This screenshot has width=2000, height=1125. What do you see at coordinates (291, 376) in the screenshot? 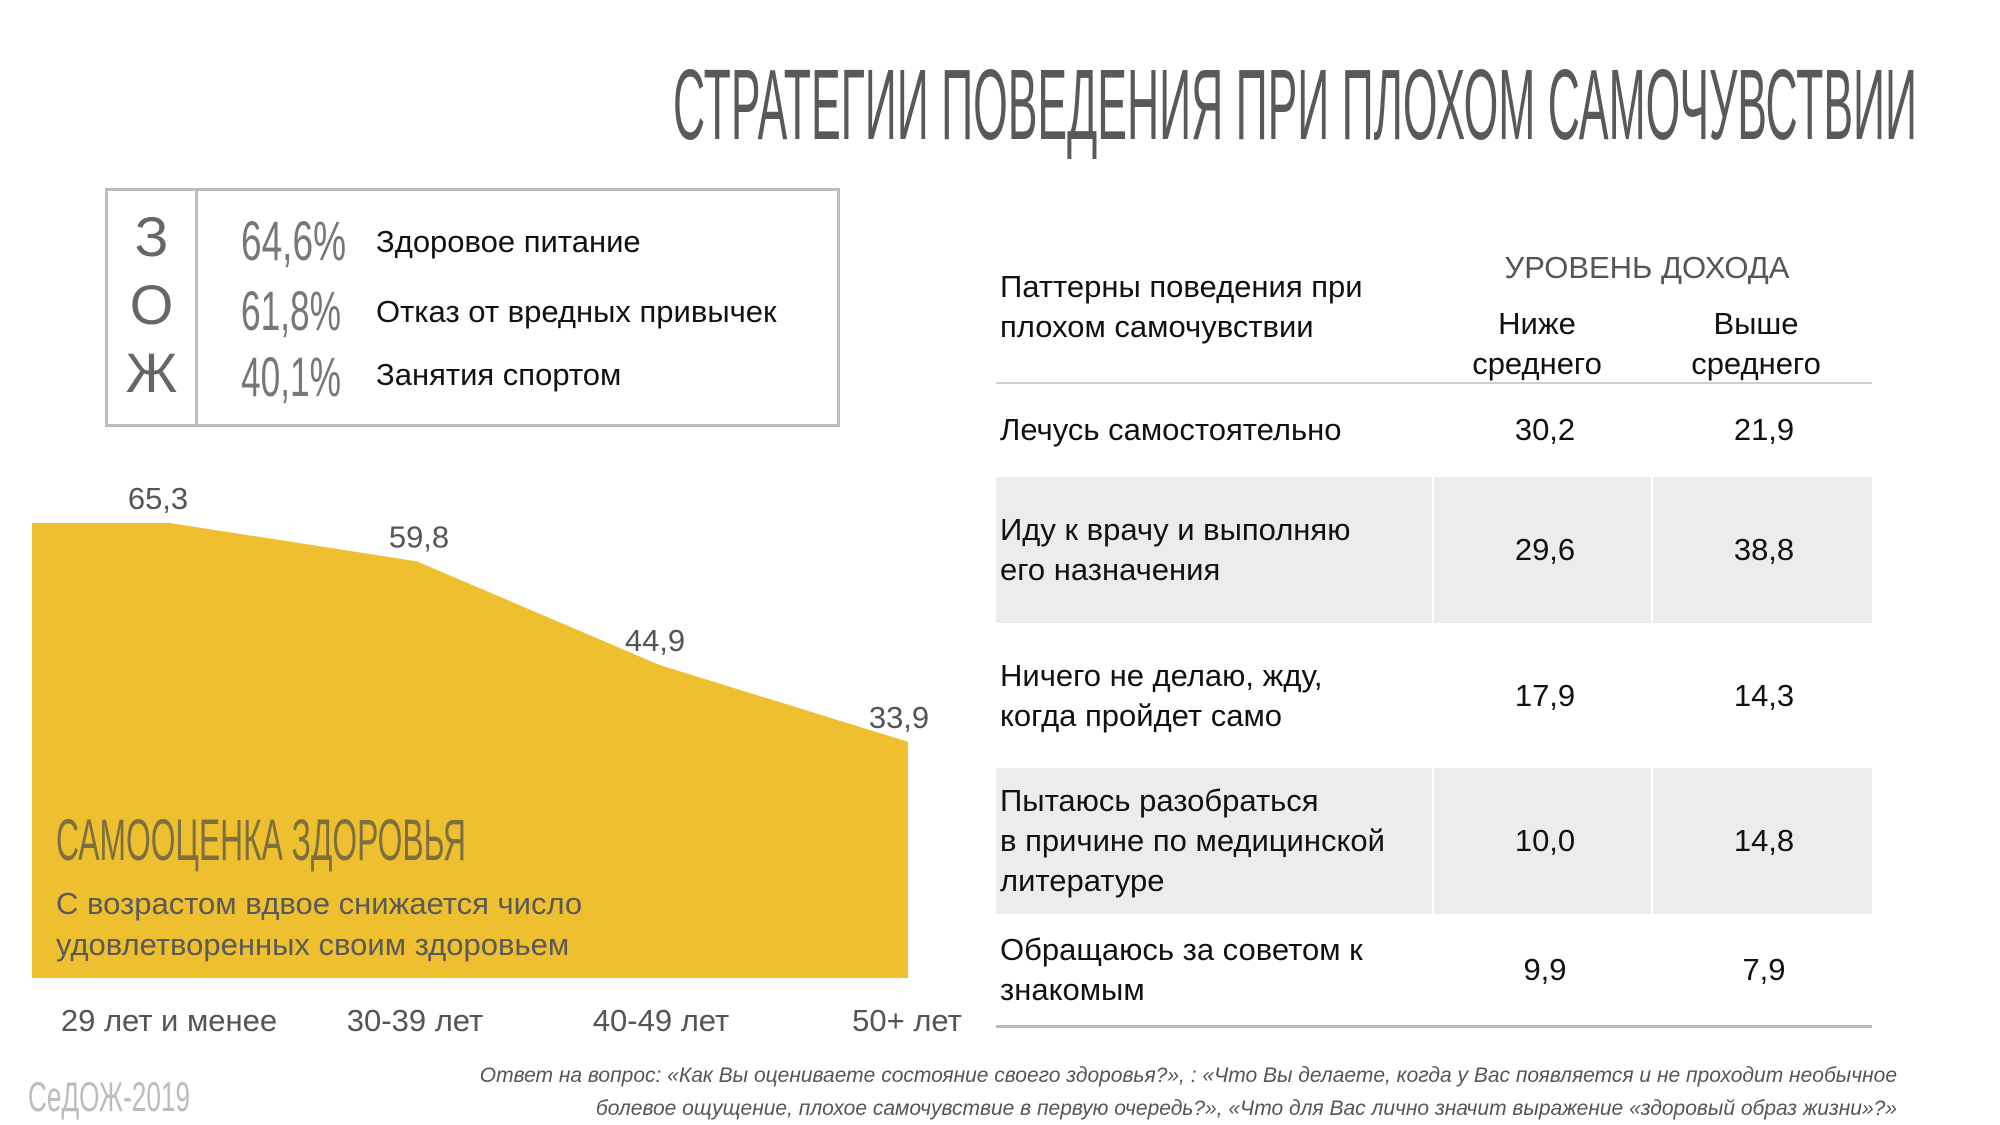
I see `zoj-percent: 40,1%` at bounding box center [291, 376].